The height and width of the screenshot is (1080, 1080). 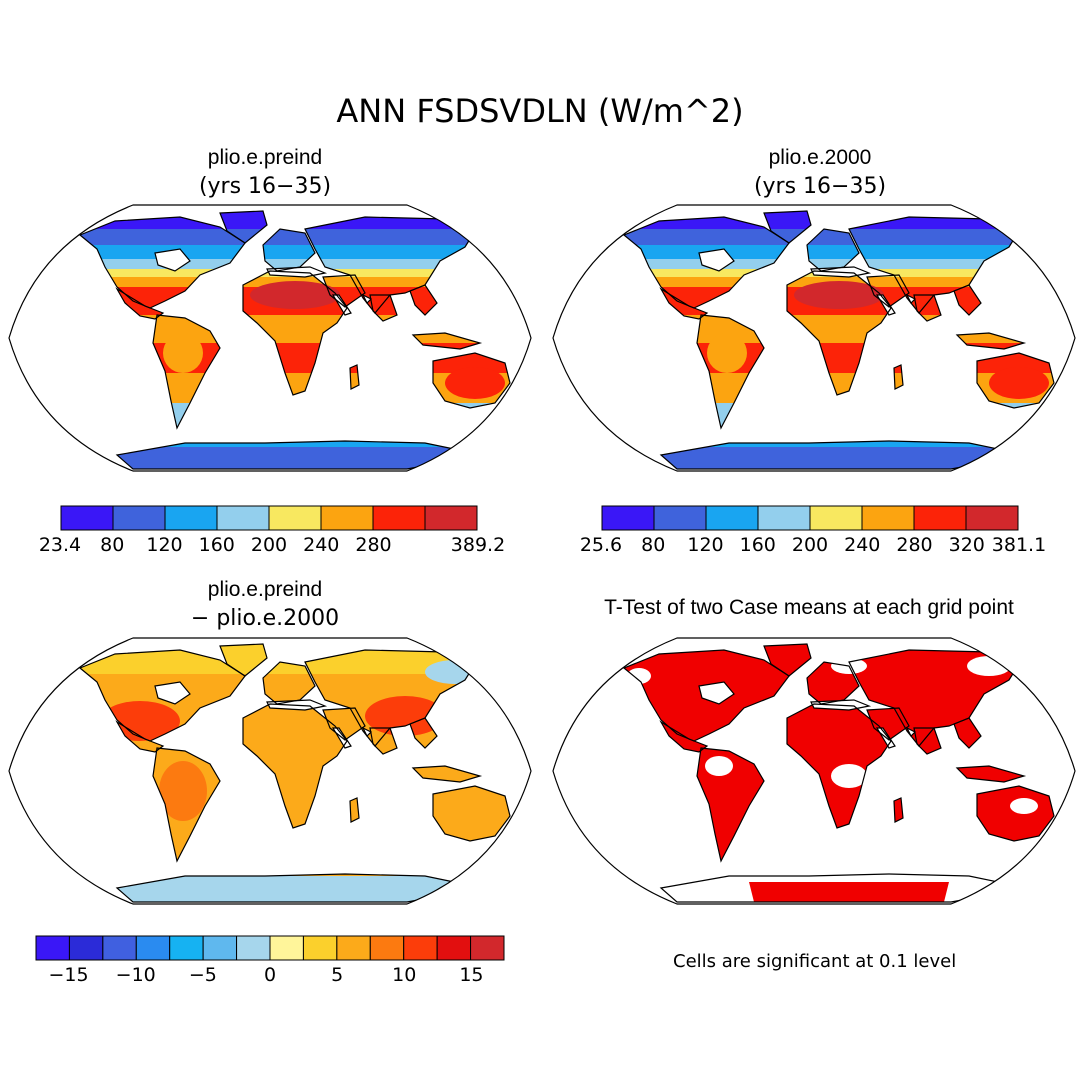 What do you see at coordinates (814, 338) in the screenshot?
I see `map-2000` at bounding box center [814, 338].